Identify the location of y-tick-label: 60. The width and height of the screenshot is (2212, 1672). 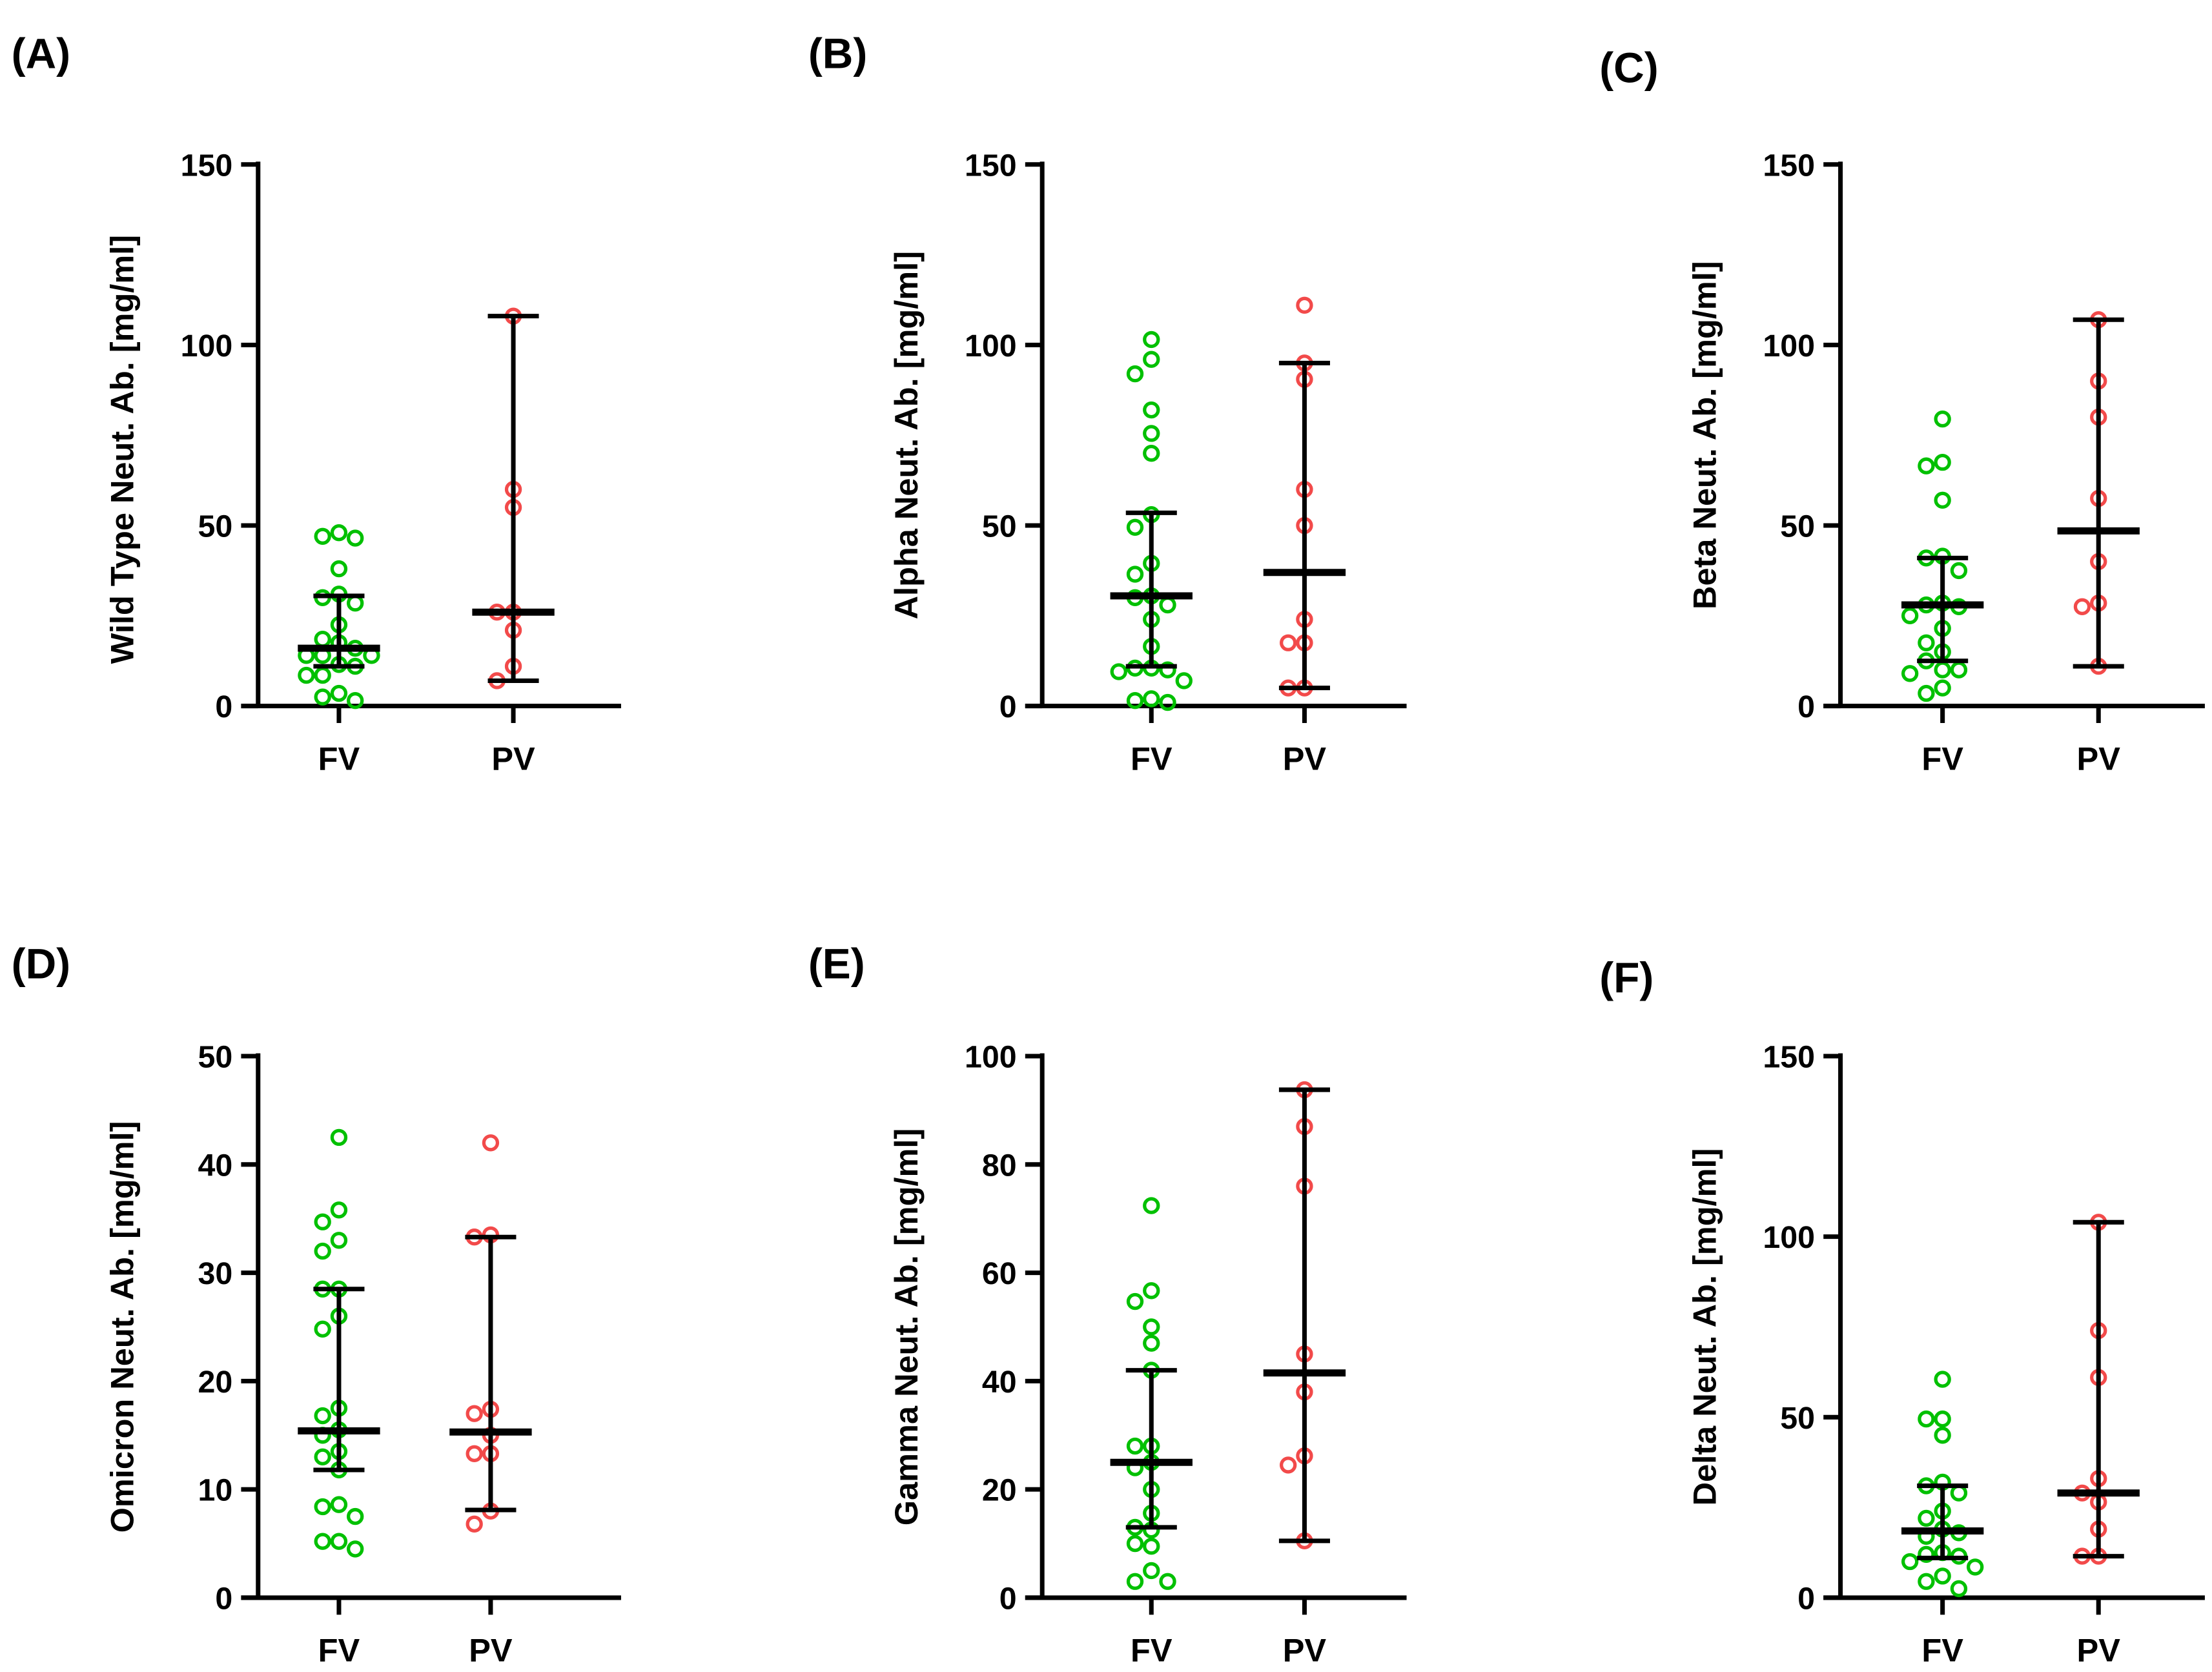
(999, 1273).